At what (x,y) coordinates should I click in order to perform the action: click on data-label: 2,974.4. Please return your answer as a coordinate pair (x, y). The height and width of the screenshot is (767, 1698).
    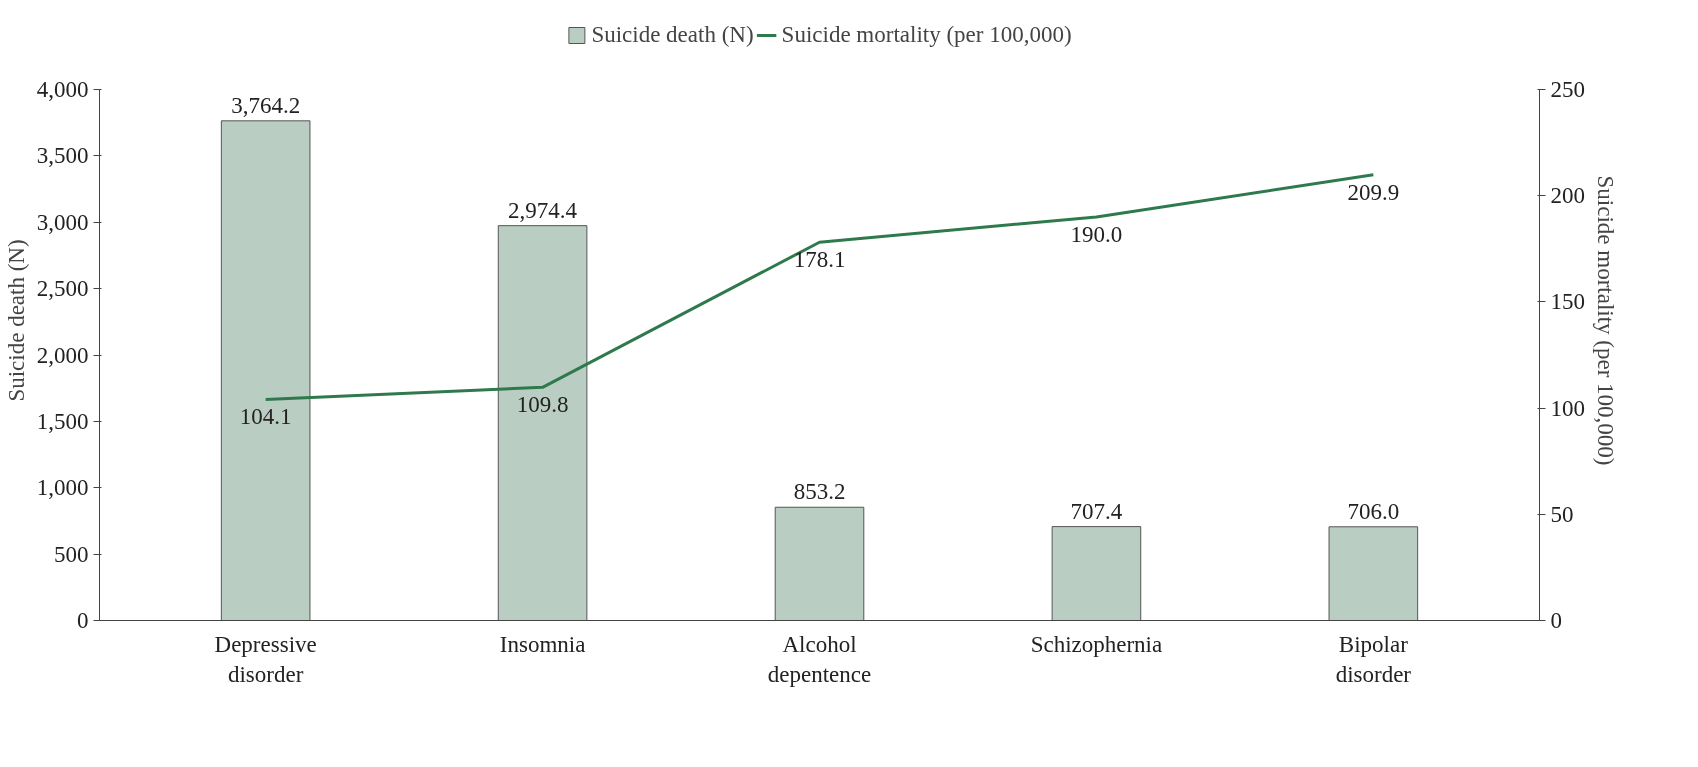
    Looking at the image, I should click on (543, 210).